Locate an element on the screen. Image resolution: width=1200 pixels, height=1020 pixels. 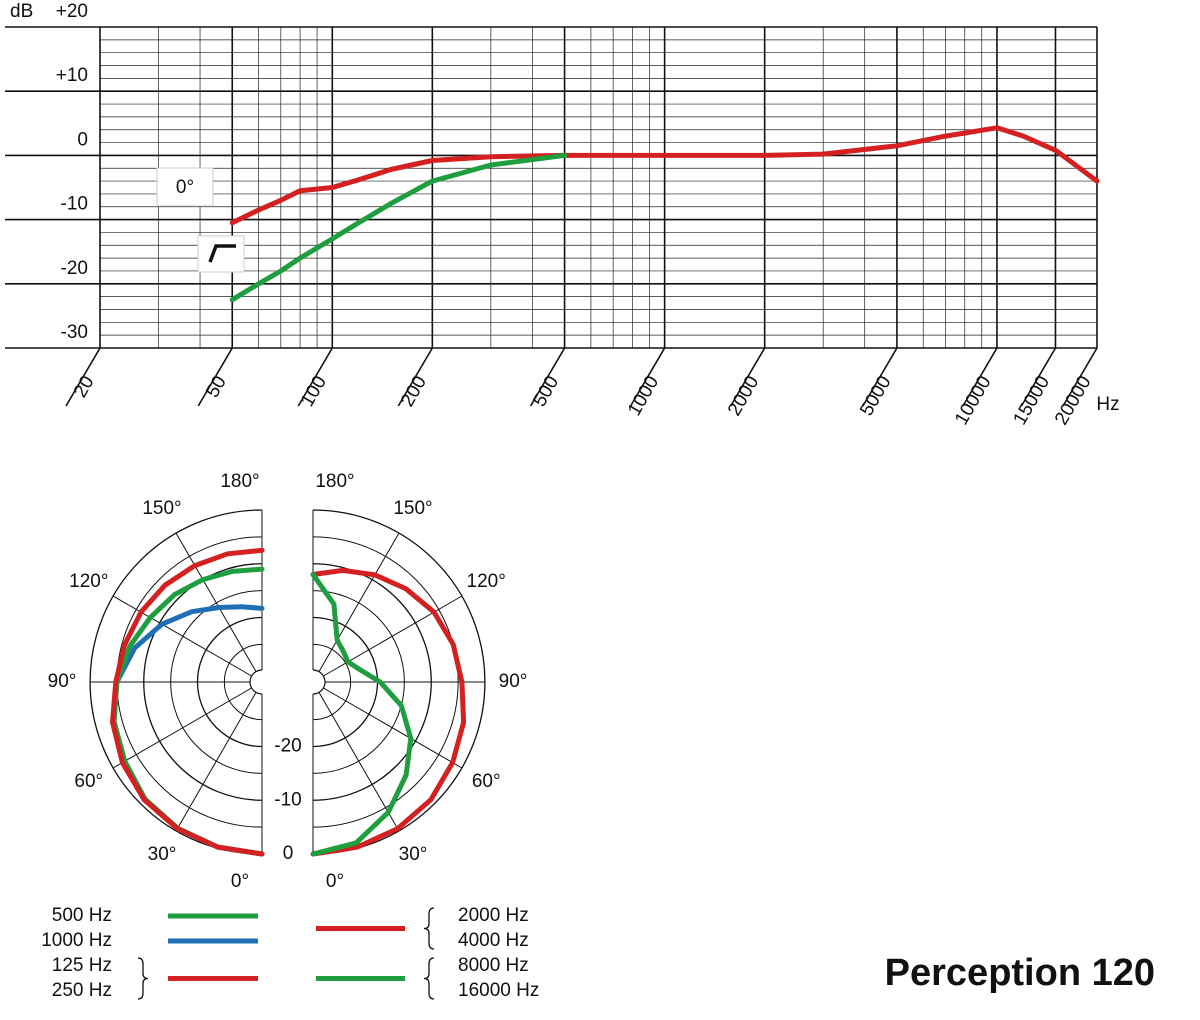
x-tick-label: 1000 is located at coordinates (643, 396).